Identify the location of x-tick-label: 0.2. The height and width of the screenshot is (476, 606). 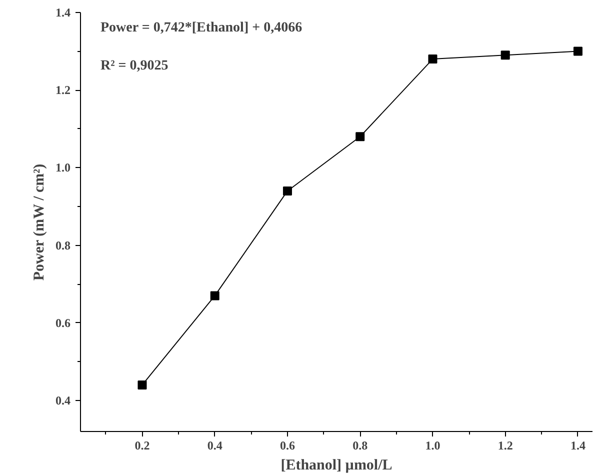
(142, 445).